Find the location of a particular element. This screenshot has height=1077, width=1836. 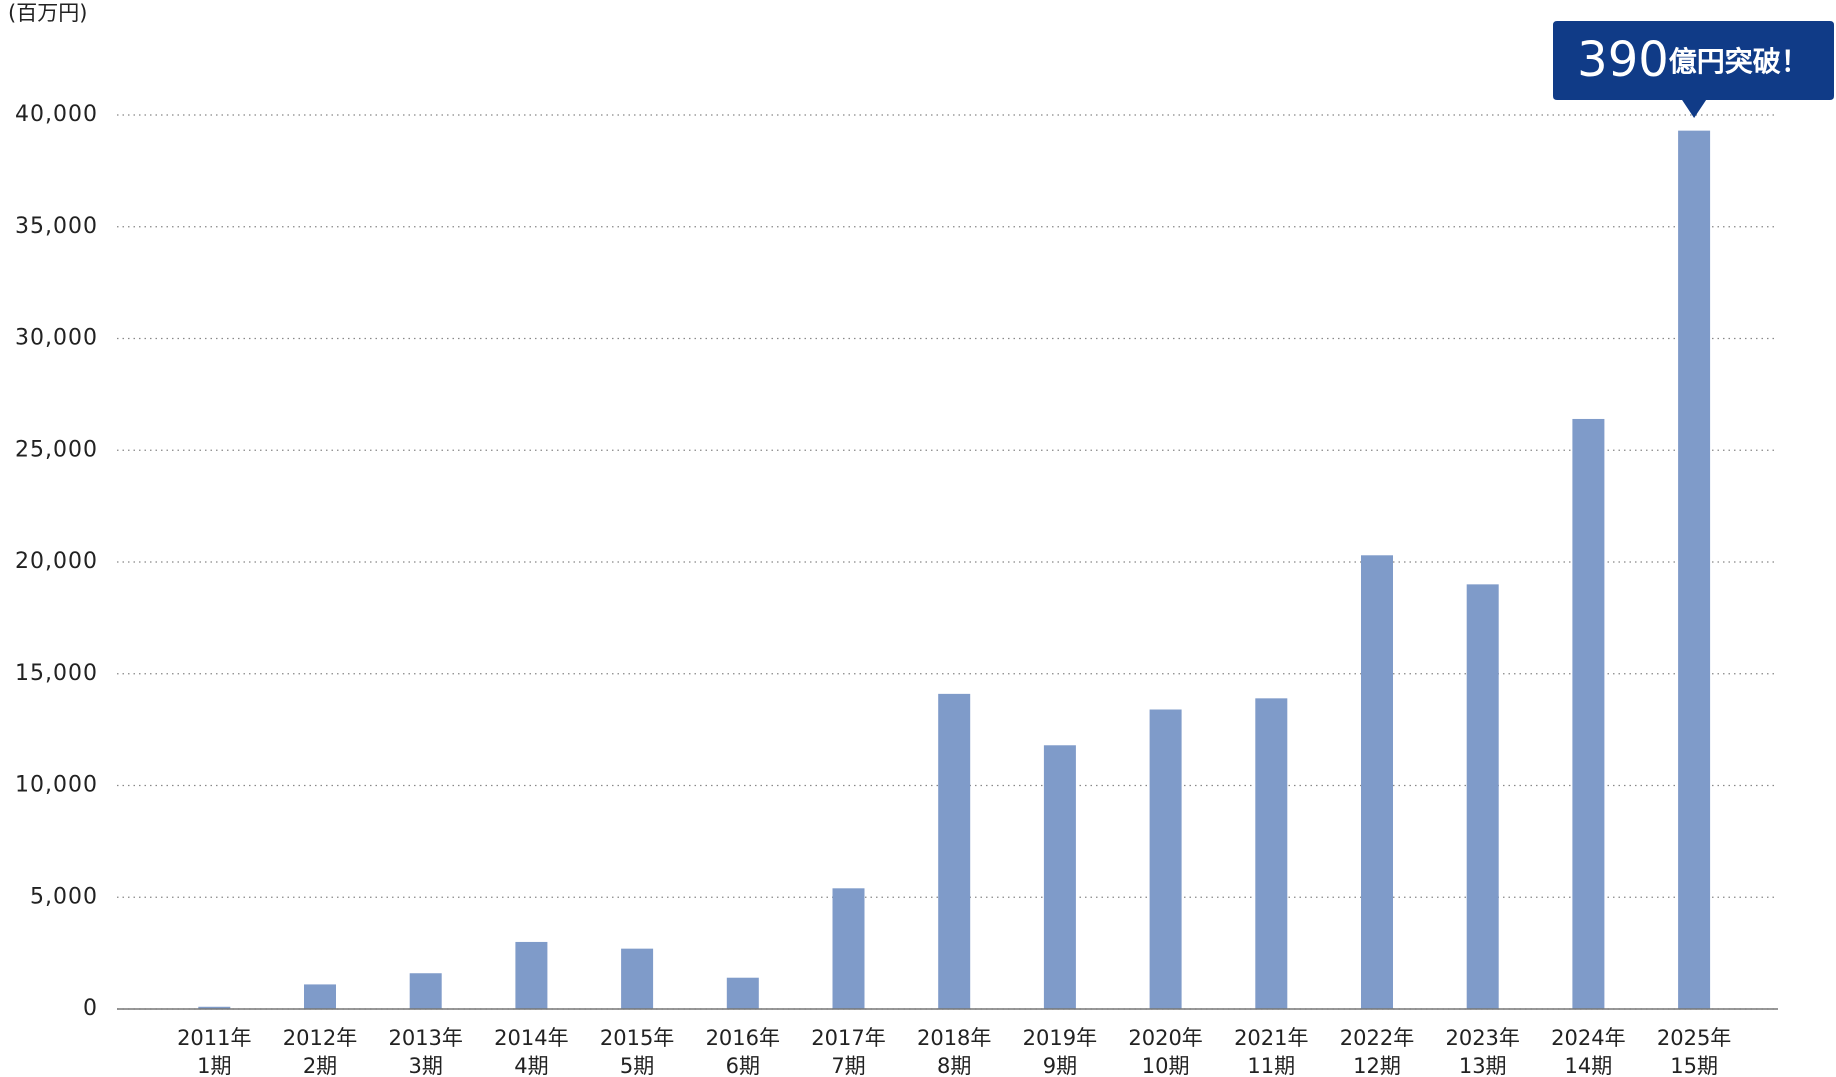

x-tick-label: 13期 is located at coordinates (1483, 1065).